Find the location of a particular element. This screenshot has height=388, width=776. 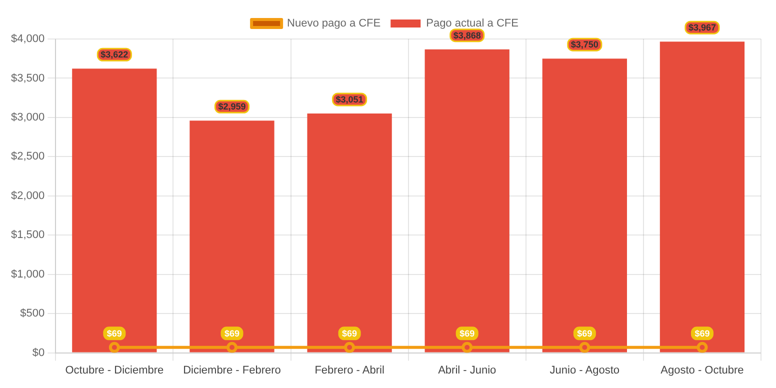

data-label: $2,959 is located at coordinates (232, 107).